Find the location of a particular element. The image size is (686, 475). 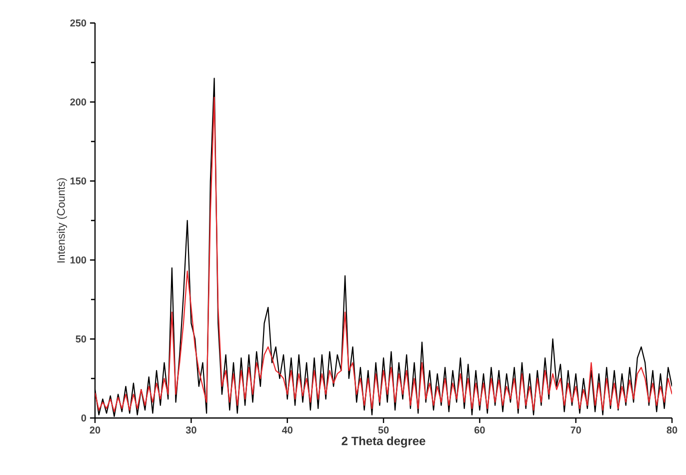

x-tick-label: 50 is located at coordinates (383, 430).